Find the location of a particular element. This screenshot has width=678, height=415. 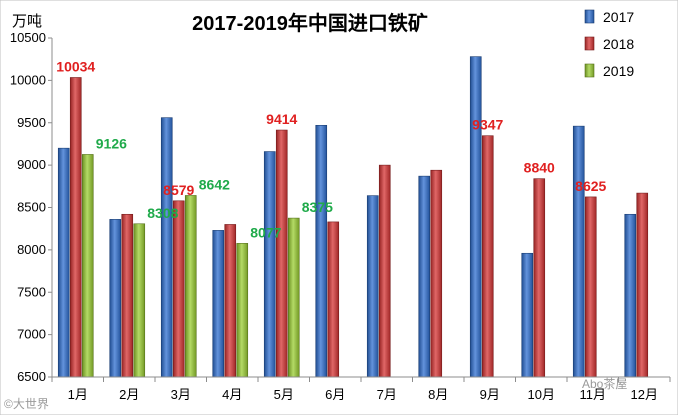

data-label-2018-11: 8625 is located at coordinates (590, 186).